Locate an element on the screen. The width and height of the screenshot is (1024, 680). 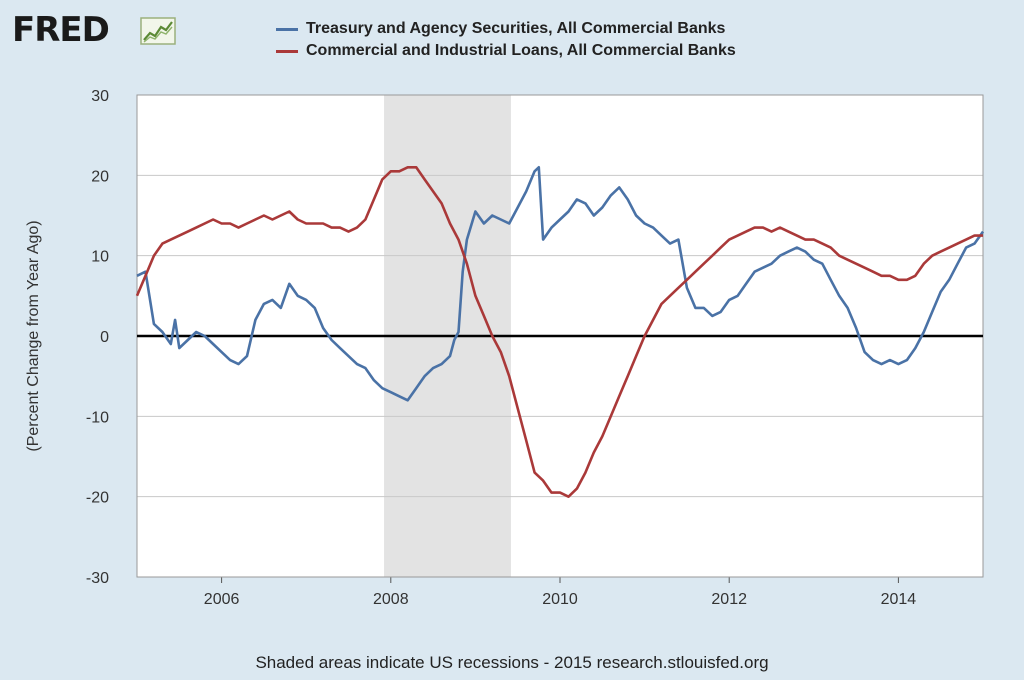
y-tick-label: 20 is located at coordinates (100, 176).